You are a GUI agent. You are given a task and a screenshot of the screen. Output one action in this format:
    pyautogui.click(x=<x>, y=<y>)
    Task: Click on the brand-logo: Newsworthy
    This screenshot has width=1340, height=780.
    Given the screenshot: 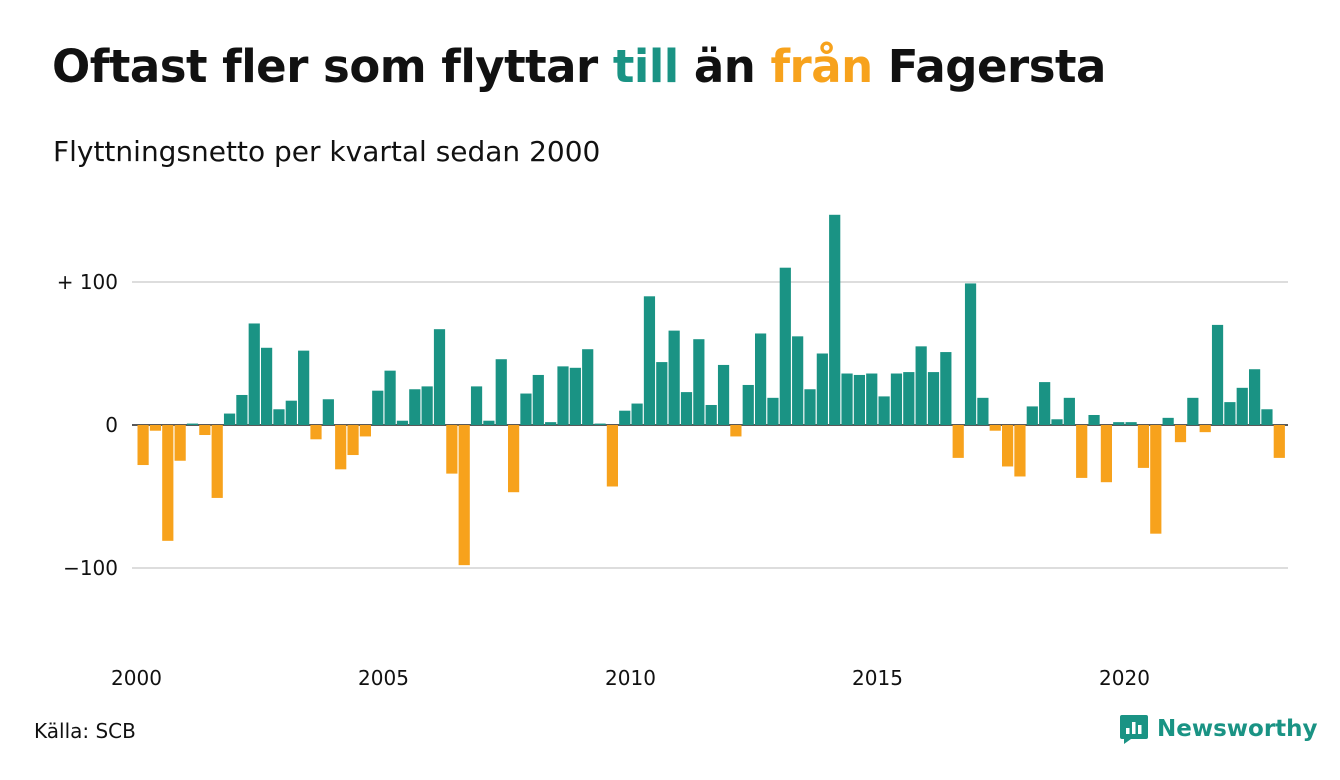 What is the action you would take?
    pyautogui.click(x=1218, y=729)
    